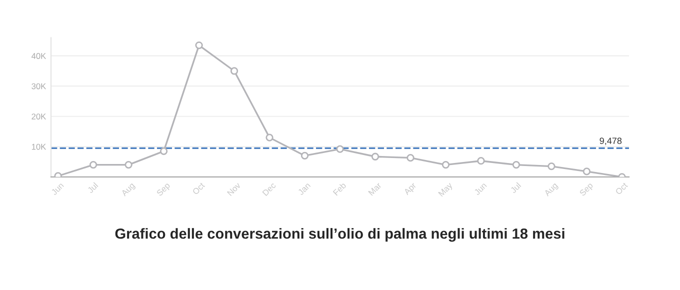 The height and width of the screenshot is (290, 680). I want to click on text: Grafico delle conversazioni sull’olio di palma negli ultimi 18 mesi, so click(339, 235).